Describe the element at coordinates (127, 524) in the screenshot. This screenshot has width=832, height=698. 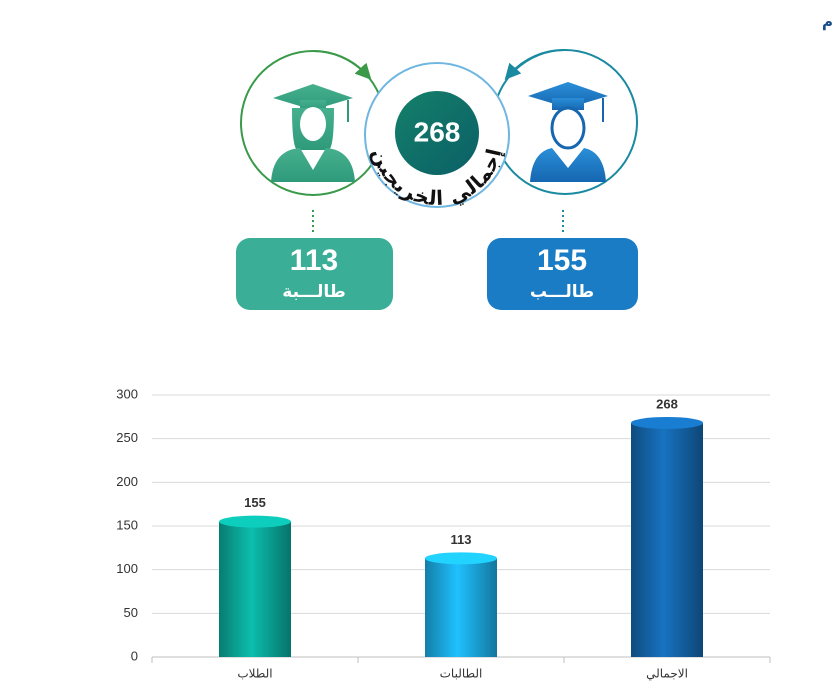
I see `y-tick-label: 150` at that location.